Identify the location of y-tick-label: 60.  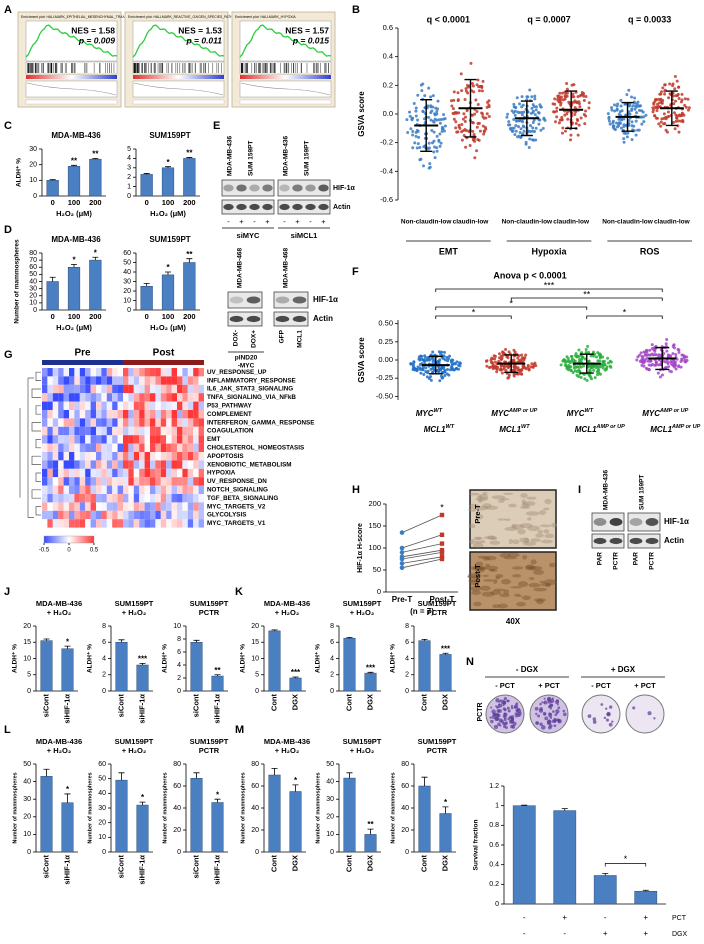
(102, 764).